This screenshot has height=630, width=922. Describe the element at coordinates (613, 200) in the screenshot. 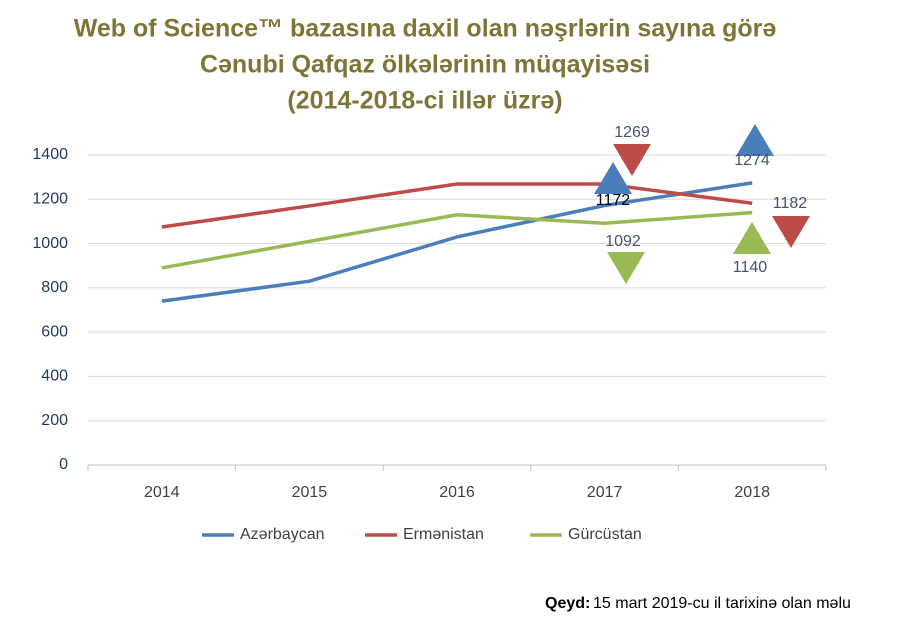

I see `data-label: 1172` at that location.